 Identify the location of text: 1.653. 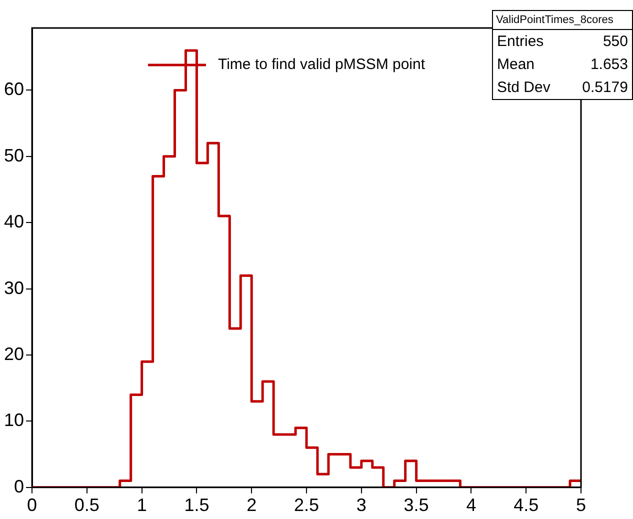
(609, 64).